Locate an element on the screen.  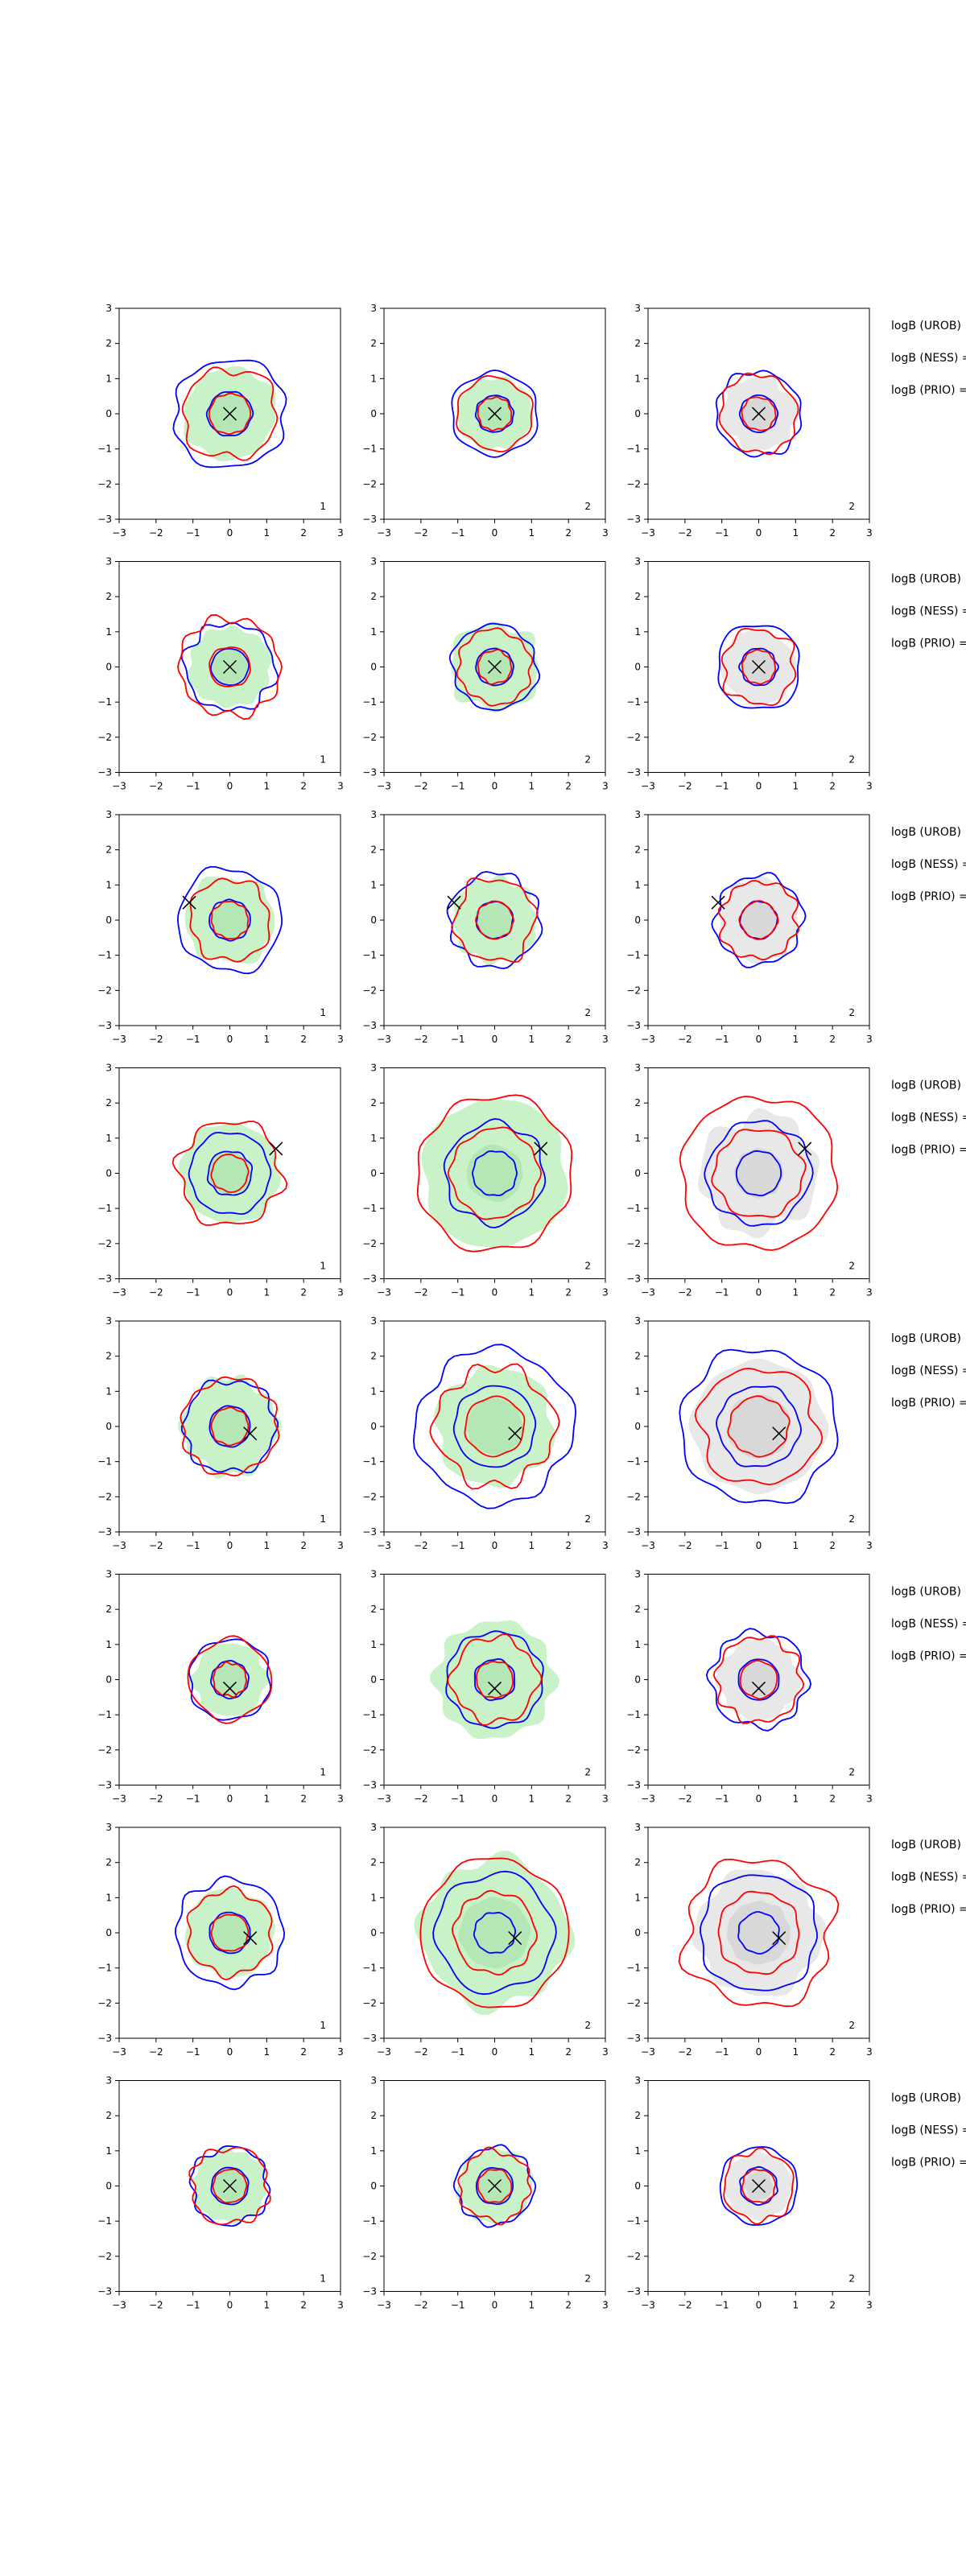
x-tick-label: −3 is located at coordinates (119, 1799).